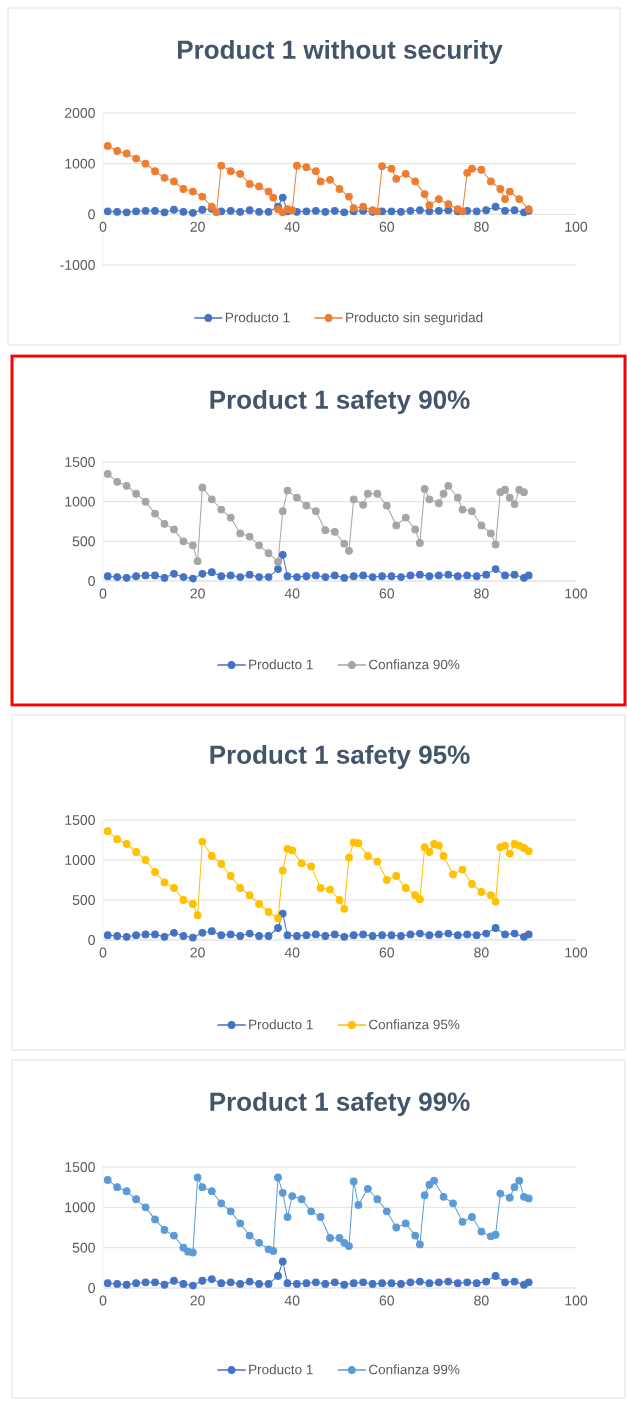 Image resolution: width=627 pixels, height=1403 pixels. Describe the element at coordinates (414, 1369) in the screenshot. I see `legend-label: Confianza 99%` at that location.